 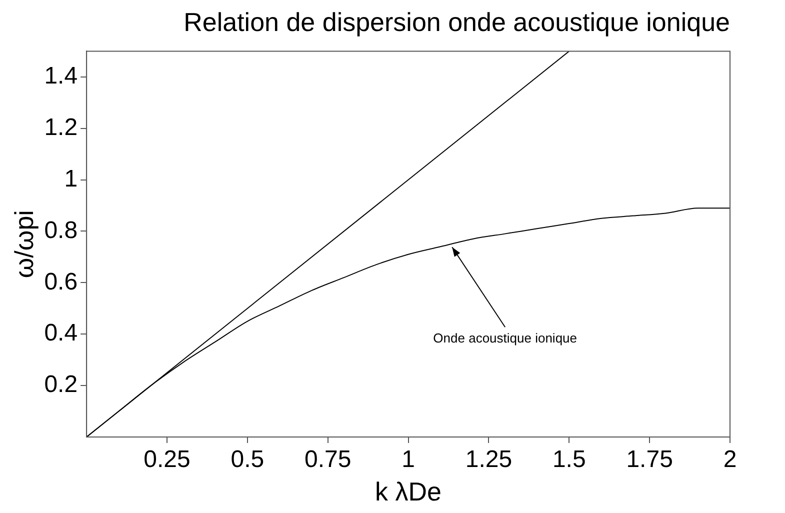 What do you see at coordinates (408, 460) in the screenshot?
I see `x-tick-label: 1` at bounding box center [408, 460].